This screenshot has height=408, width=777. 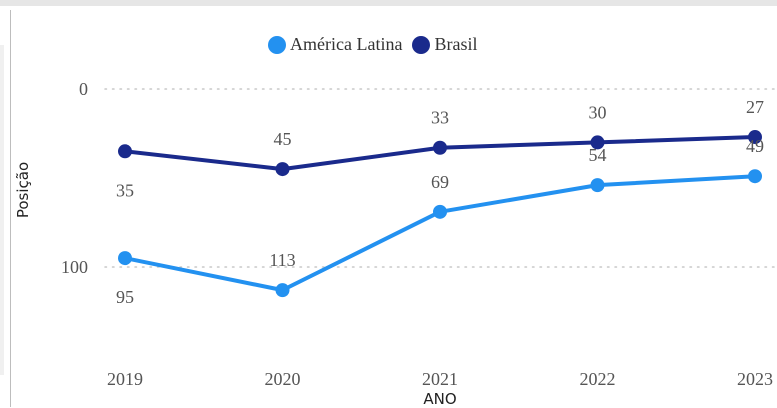 What do you see at coordinates (125, 190) in the screenshot?
I see `data-label: 35` at bounding box center [125, 190].